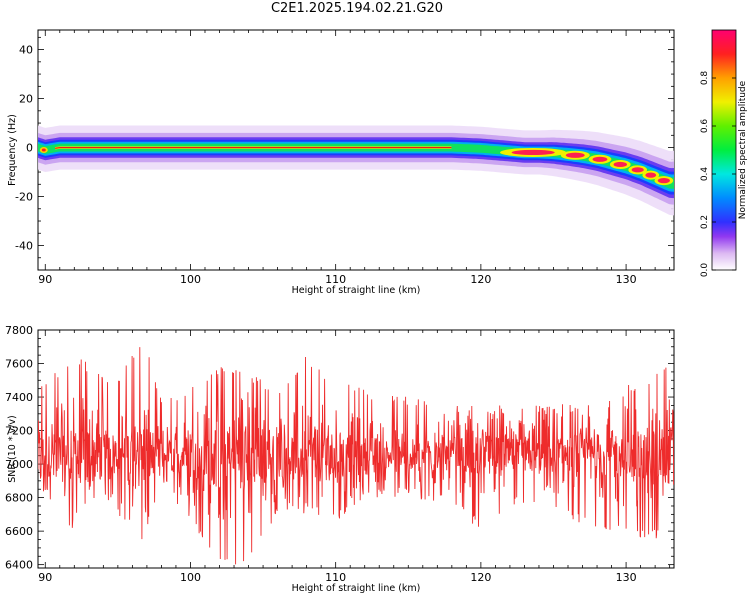 The width and height of the screenshot is (750, 600). I want to click on colorbar-label: Normalized spectral amplitude, so click(743, 149).